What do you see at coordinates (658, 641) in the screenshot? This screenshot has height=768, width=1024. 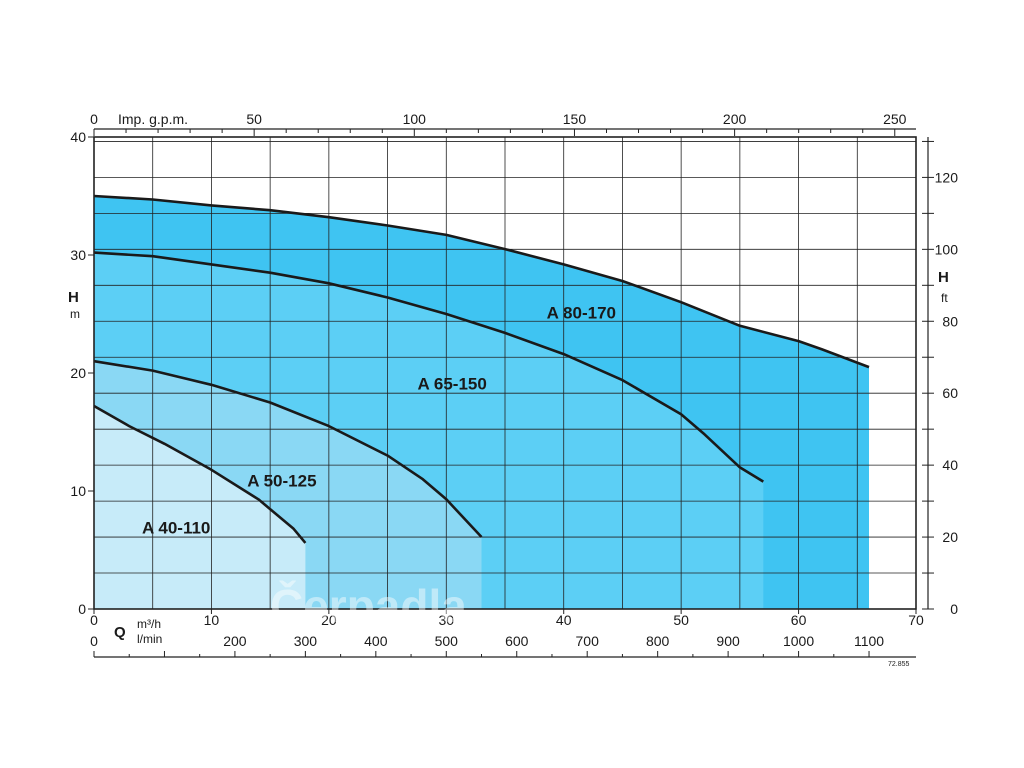 I see `tick-label: 800` at bounding box center [658, 641].